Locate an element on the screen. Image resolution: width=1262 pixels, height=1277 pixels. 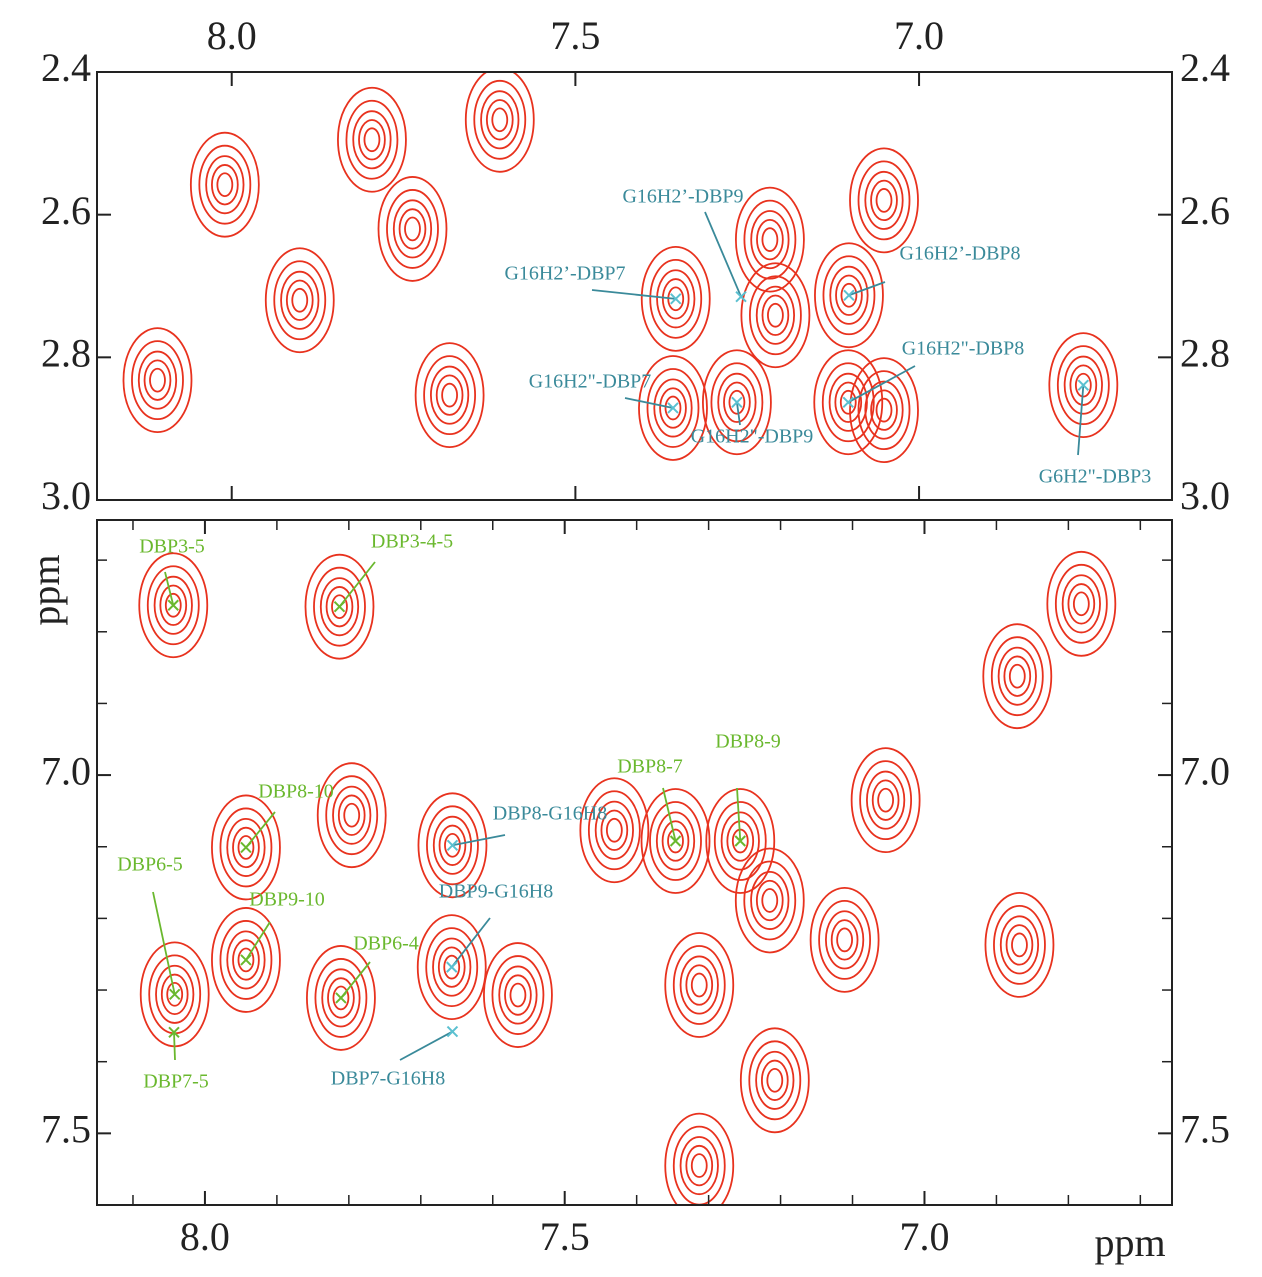
annotation-label: DBP9-G16H8 is located at coordinates (496, 892).